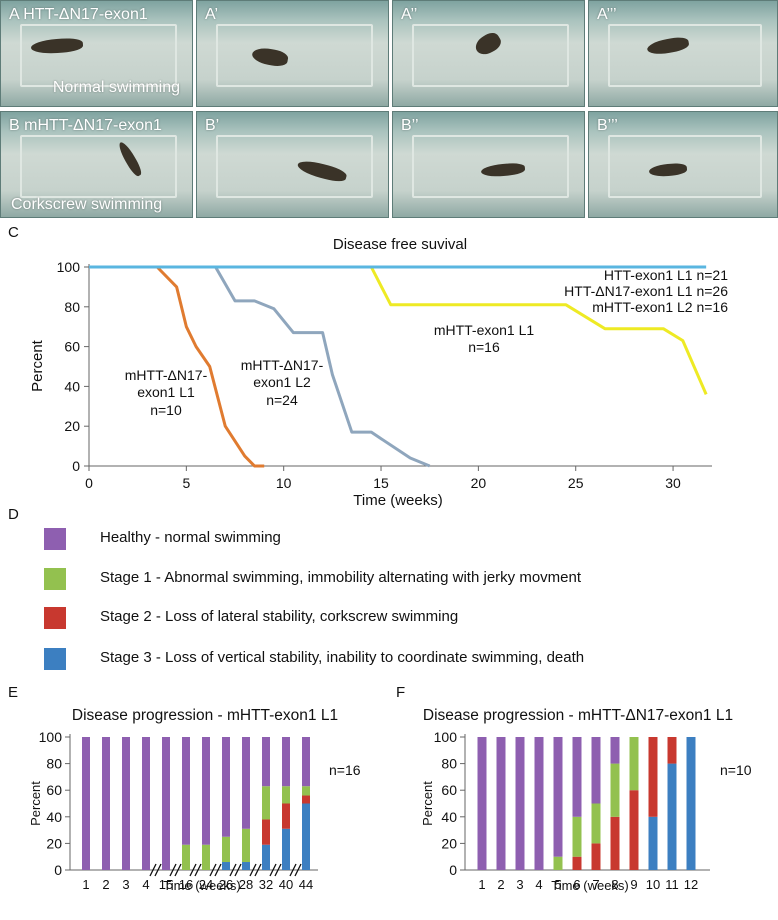 The image size is (778, 920). Describe the element at coordinates (282, 400) in the screenshot. I see `annotation-line: n=24` at that location.